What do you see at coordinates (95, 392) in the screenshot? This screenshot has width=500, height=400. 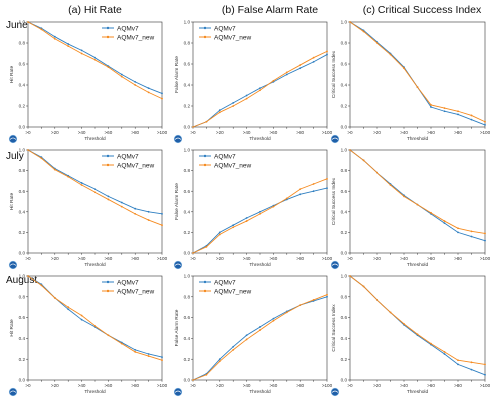 I see `x-axis-label: Threshold` at bounding box center [95, 392].